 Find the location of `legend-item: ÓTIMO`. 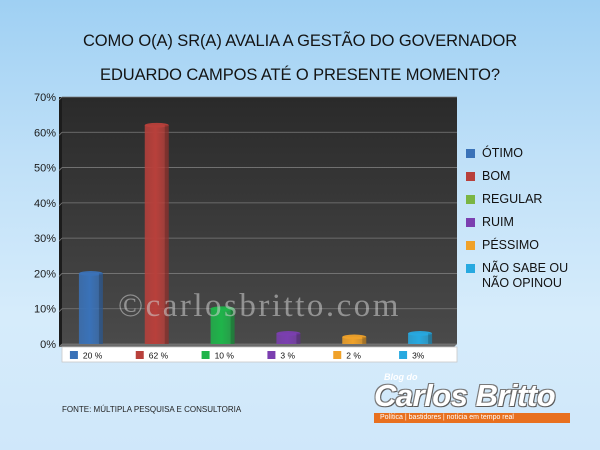

legend-item: ÓTIMO is located at coordinates (531, 153).